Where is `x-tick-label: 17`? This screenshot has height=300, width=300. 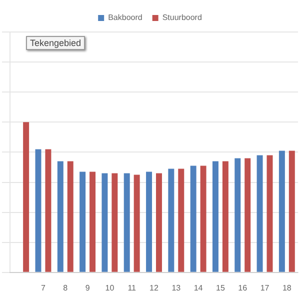
x-tick-label: 17 is located at coordinates (265, 287).